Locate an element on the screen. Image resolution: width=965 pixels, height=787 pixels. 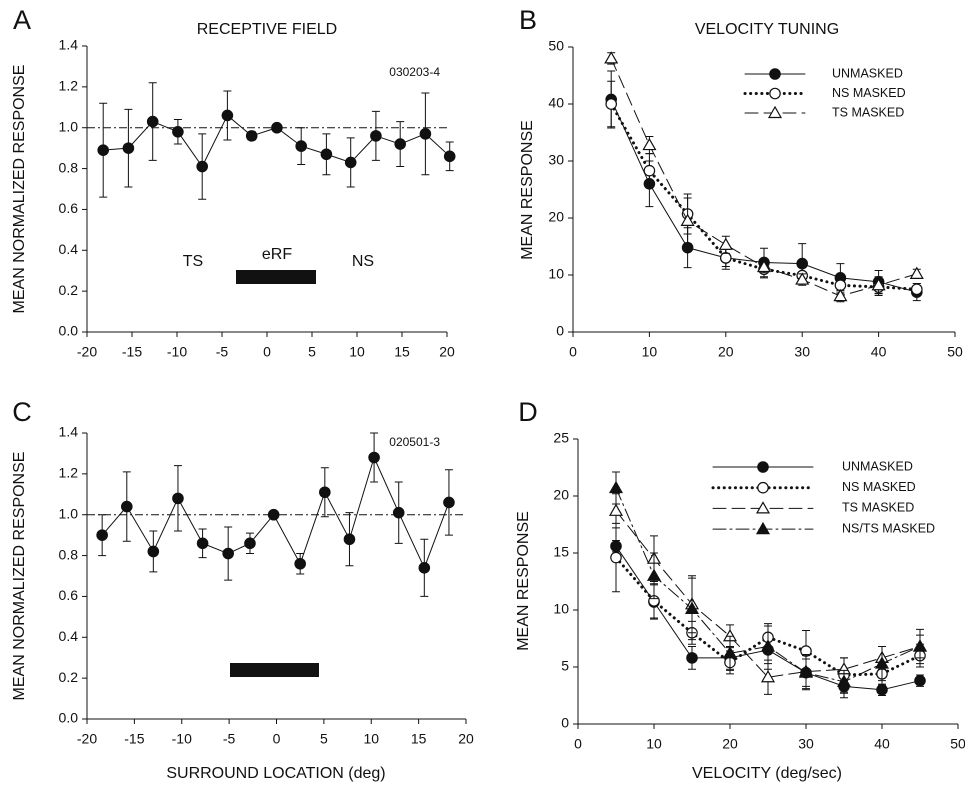
panel-letter: B is located at coordinates (528, 20).